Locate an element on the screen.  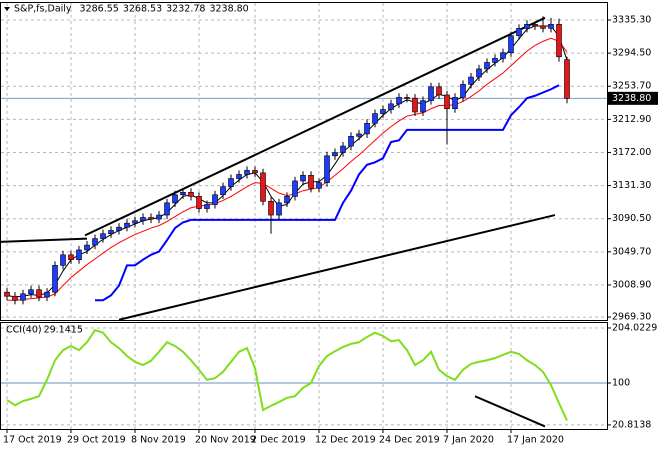
header-value: 3286.55 is located at coordinates (99, 9).